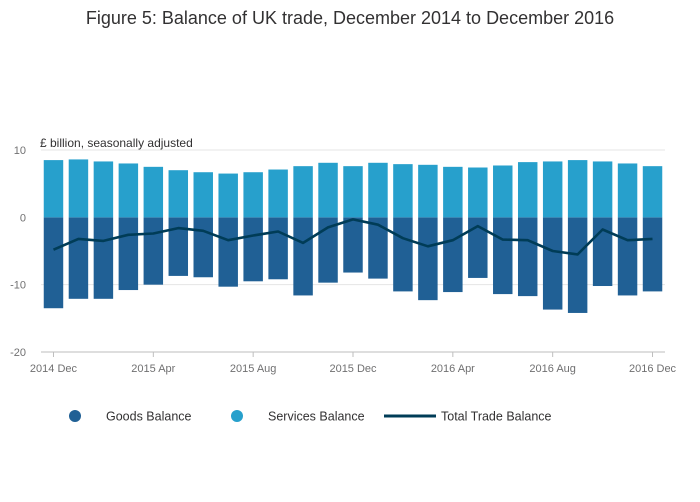 This screenshot has width=700, height=502. Describe the element at coordinates (653, 369) in the screenshot. I see `x-tick-label: 2016 Dec` at that location.